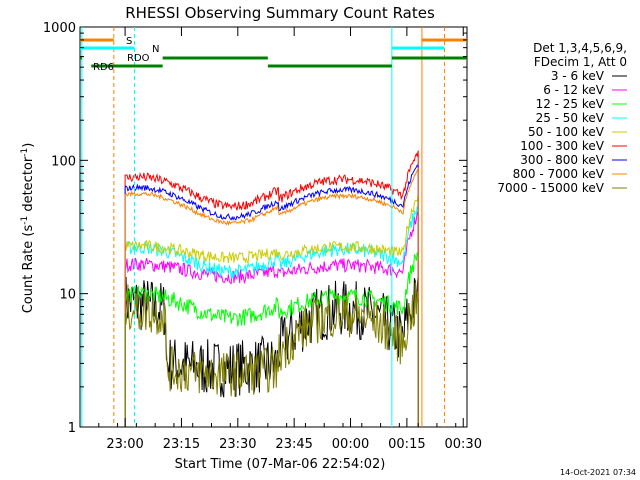 The image size is (640, 480). What do you see at coordinates (580, 62) in the screenshot?
I see `legend-header-2: FDecim 1, Att 0` at bounding box center [580, 62].